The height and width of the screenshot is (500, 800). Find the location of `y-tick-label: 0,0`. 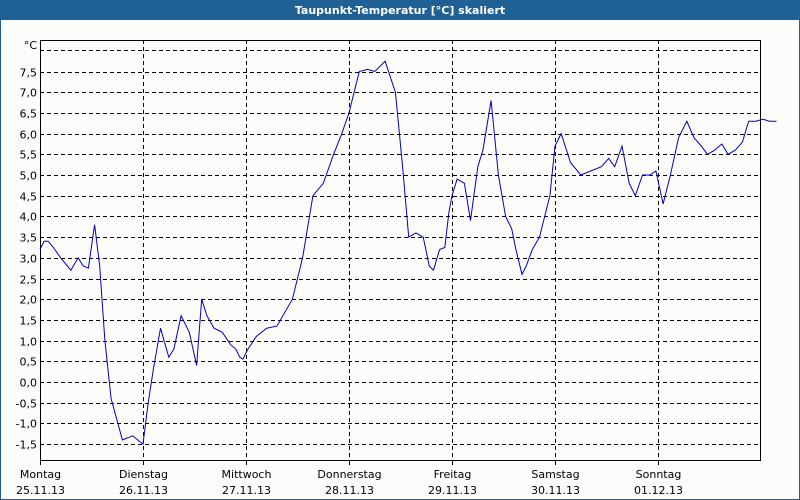

y-tick-label: 0,0 is located at coordinates (29, 383).